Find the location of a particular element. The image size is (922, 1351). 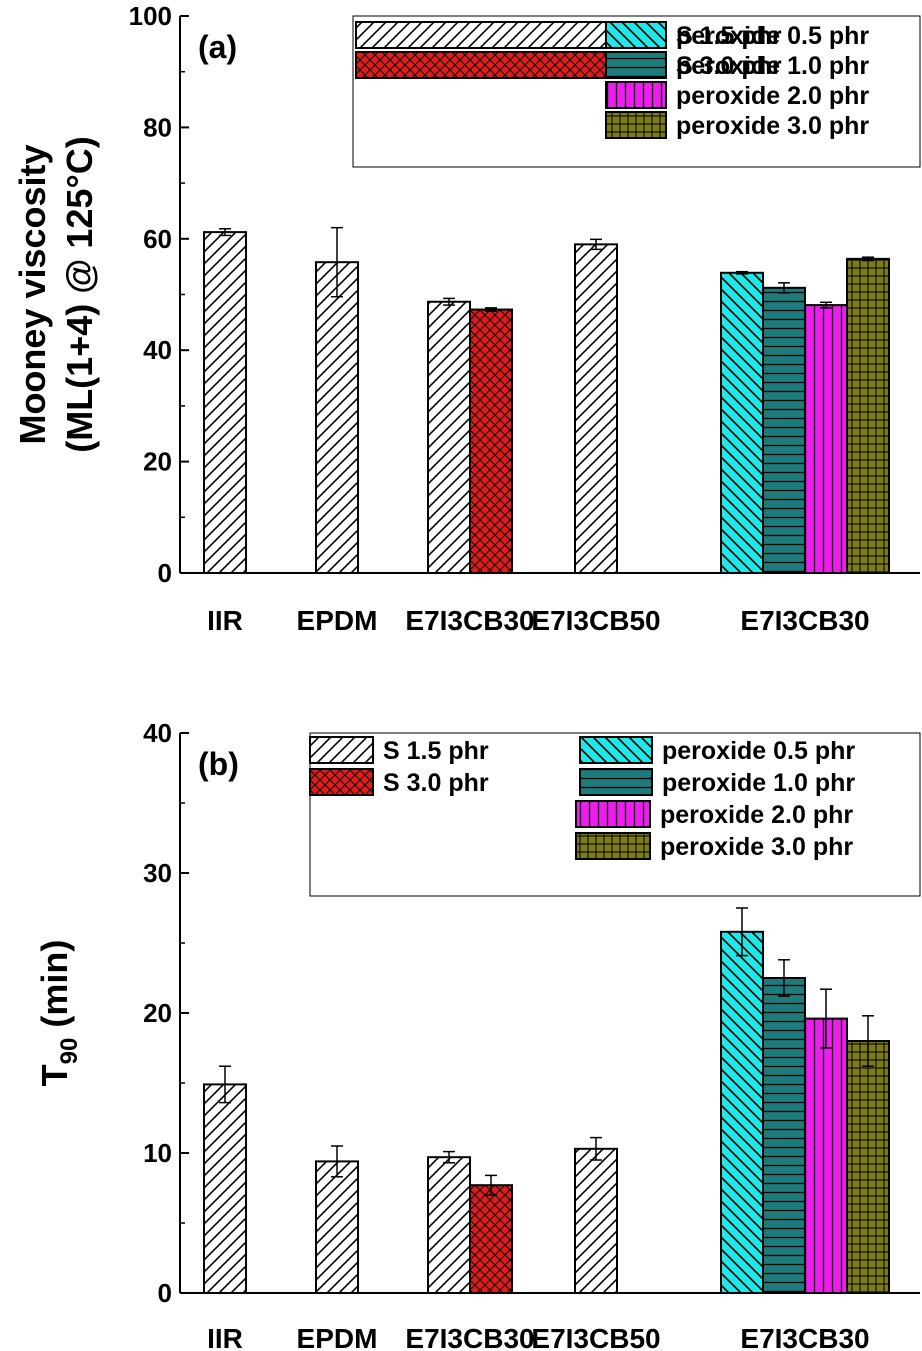

y-axis-title: T90 (min) is located at coordinates (58, 1013).